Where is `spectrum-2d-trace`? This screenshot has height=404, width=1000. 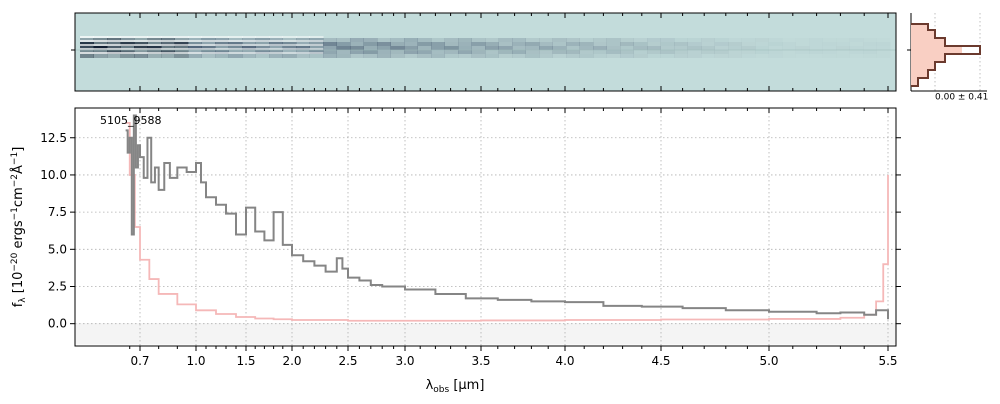
spectrum-2d-trace is located at coordinates (485, 47).